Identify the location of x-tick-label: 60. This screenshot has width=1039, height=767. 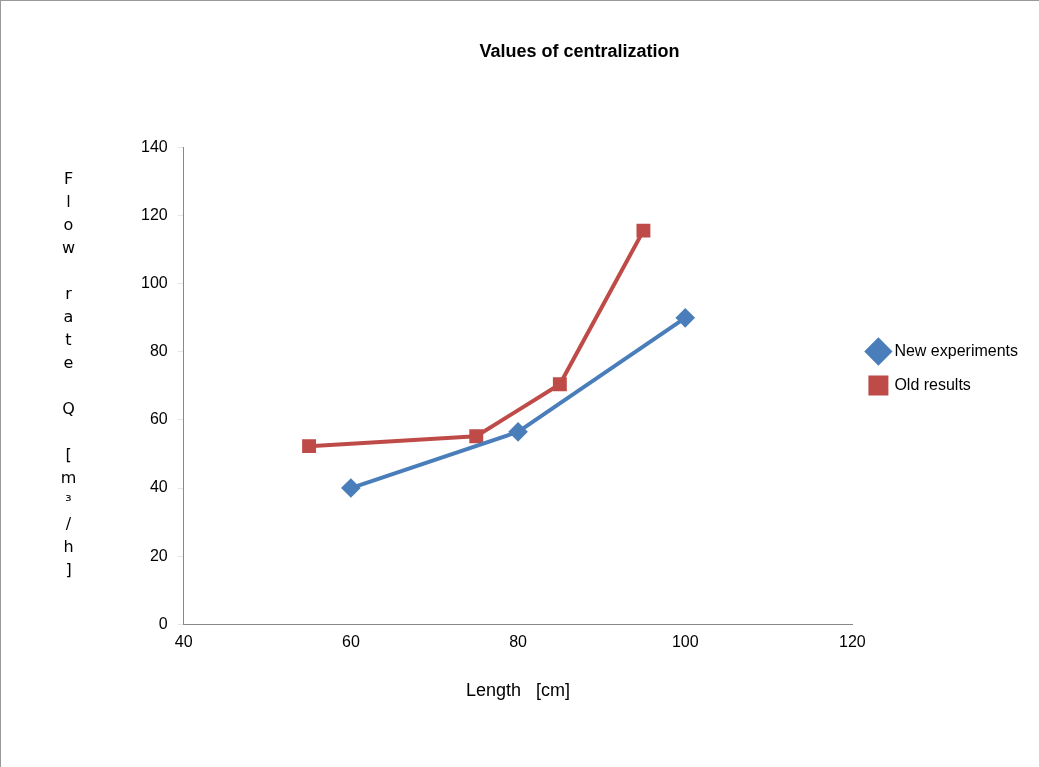
(350, 642).